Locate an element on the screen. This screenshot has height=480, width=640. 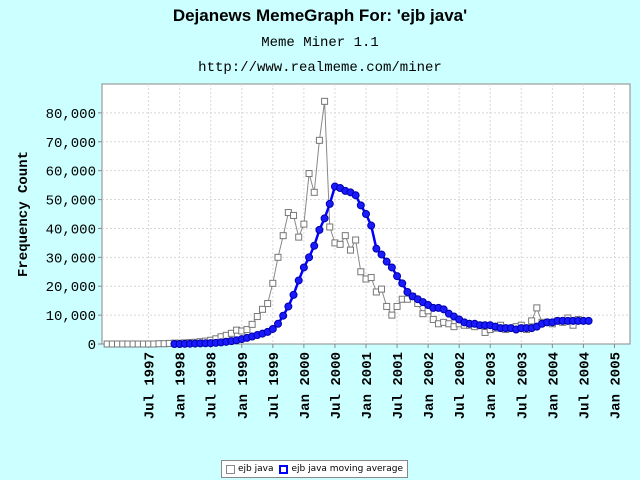
chart-url: http://www.realmeme.com/miner is located at coordinates (320, 68).